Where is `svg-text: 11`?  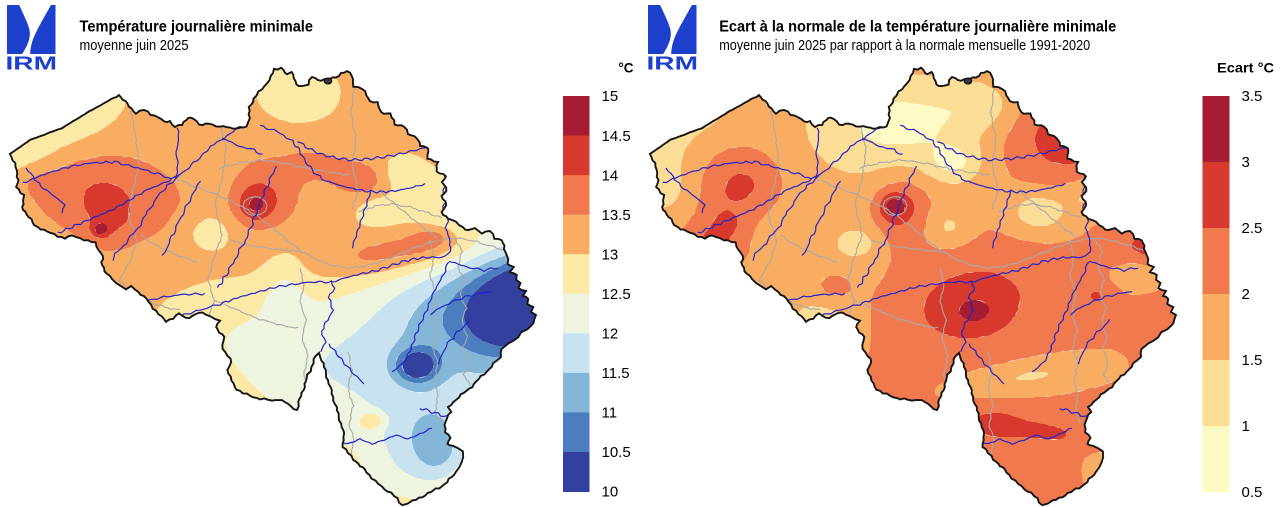
svg-text: 11 is located at coordinates (610, 413).